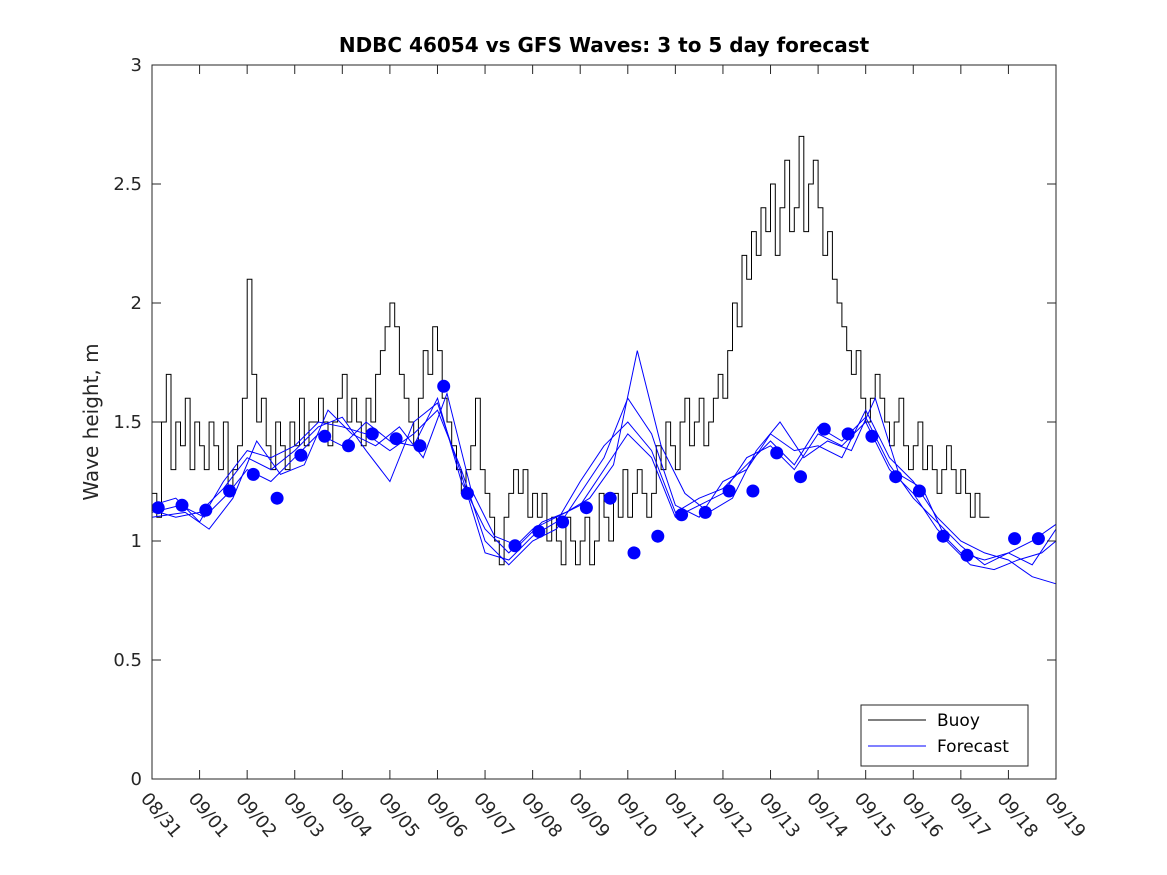 This screenshot has height=875, width=1167. Describe the element at coordinates (136, 303) in the screenshot. I see `y-tick-label: 2` at that location.